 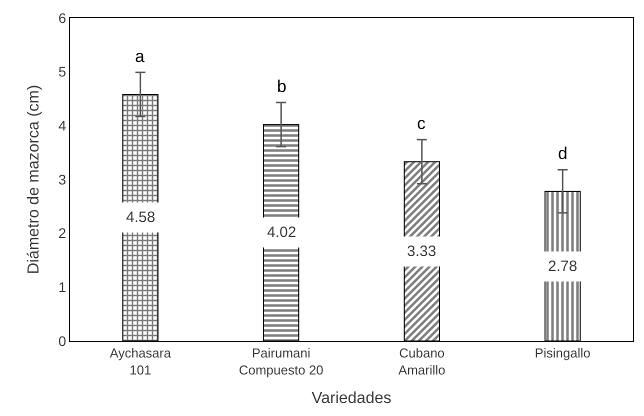 I want to click on x-tick-label: Pisingallo, so click(x=562, y=353).